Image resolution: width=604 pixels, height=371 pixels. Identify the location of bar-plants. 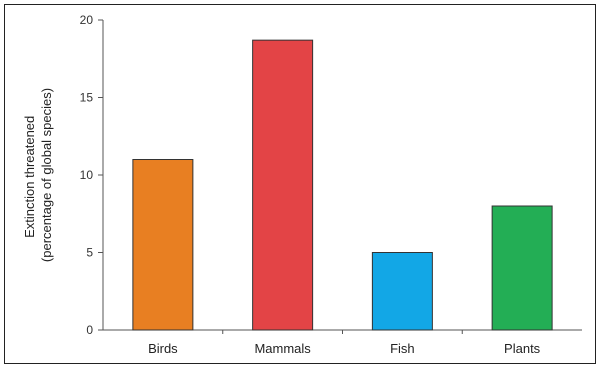
(522, 268).